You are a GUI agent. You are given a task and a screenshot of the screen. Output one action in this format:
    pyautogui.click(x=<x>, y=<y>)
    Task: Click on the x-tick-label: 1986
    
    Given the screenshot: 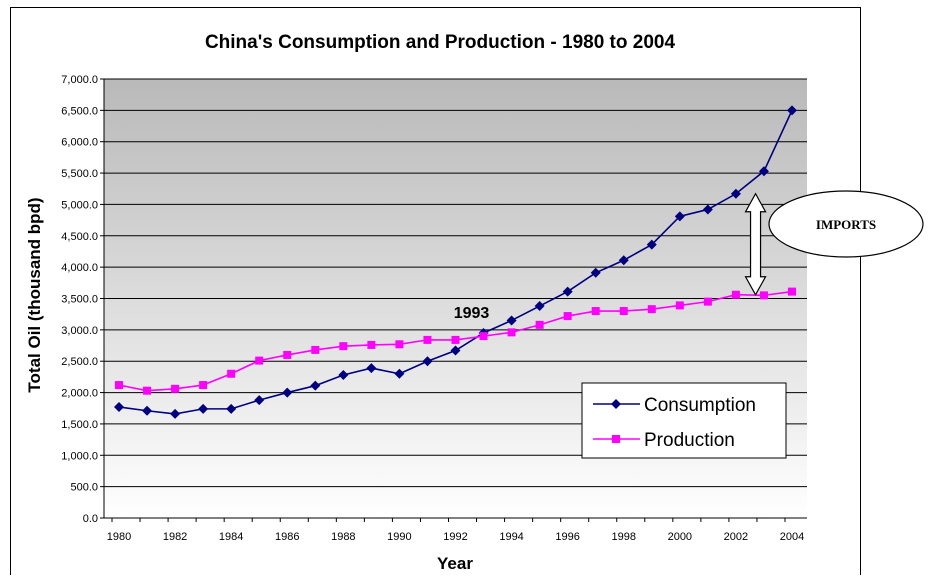 What is the action you would take?
    pyautogui.click(x=287, y=537)
    